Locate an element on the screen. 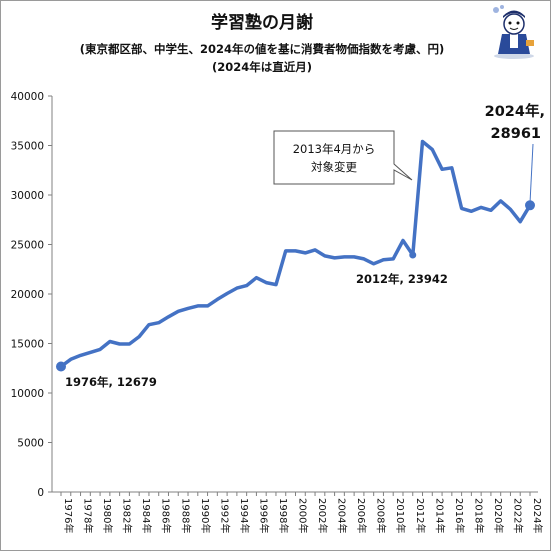  annotation-2024-line-1: 2024年, is located at coordinates (515, 111).